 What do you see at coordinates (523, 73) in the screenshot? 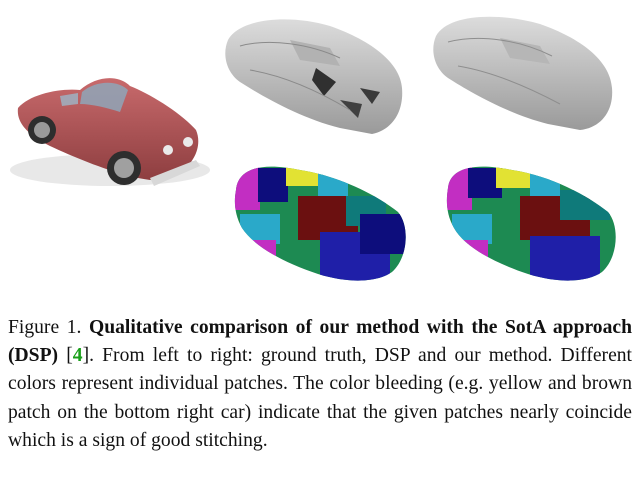
I see `ours-shape-mesh` at bounding box center [523, 73].